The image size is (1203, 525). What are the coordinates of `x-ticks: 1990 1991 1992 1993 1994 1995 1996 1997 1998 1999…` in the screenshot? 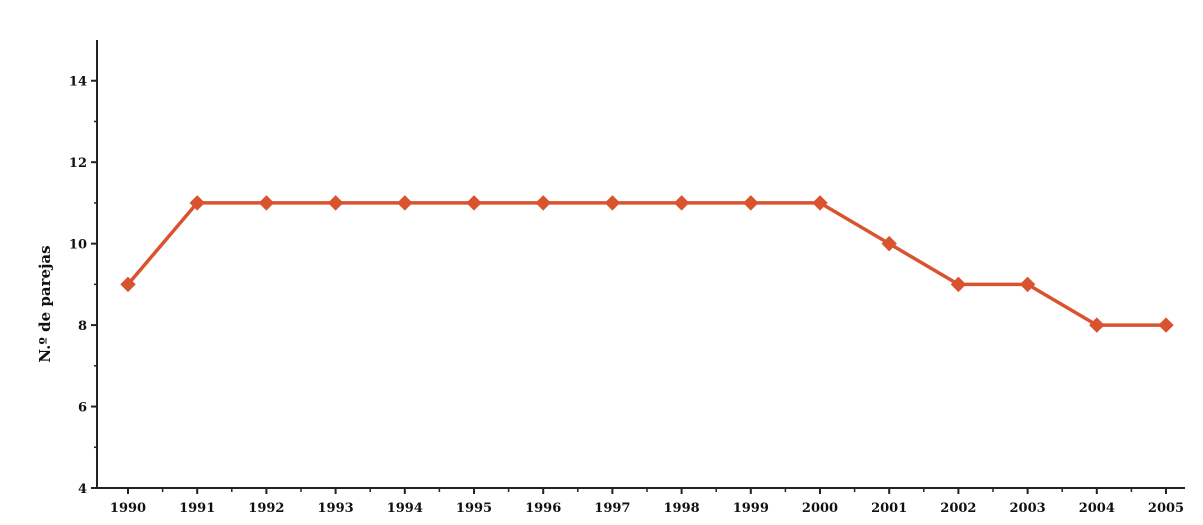 It's located at (647, 502).